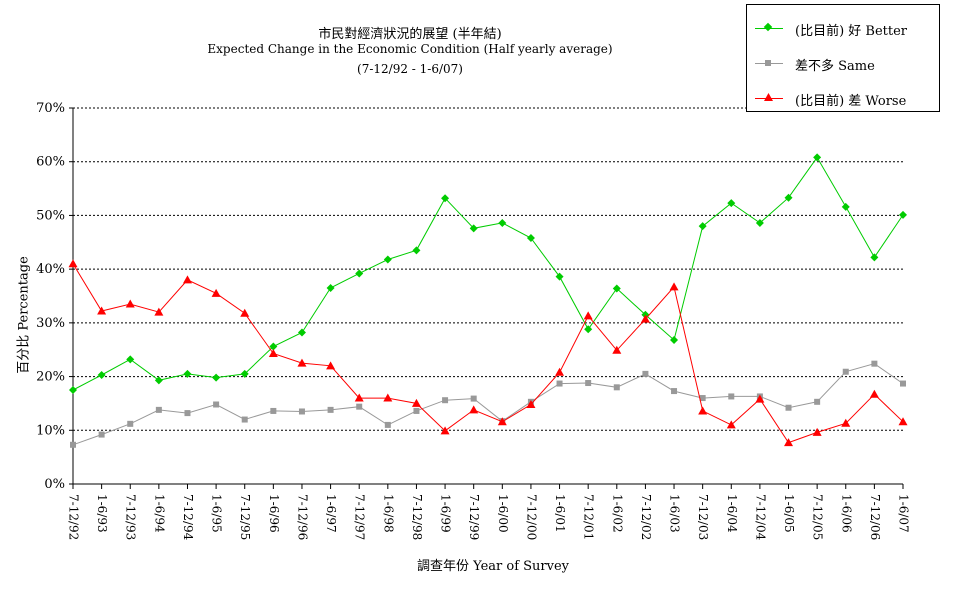  What do you see at coordinates (50, 162) in the screenshot?
I see `y-tick-label: 60%` at bounding box center [50, 162].